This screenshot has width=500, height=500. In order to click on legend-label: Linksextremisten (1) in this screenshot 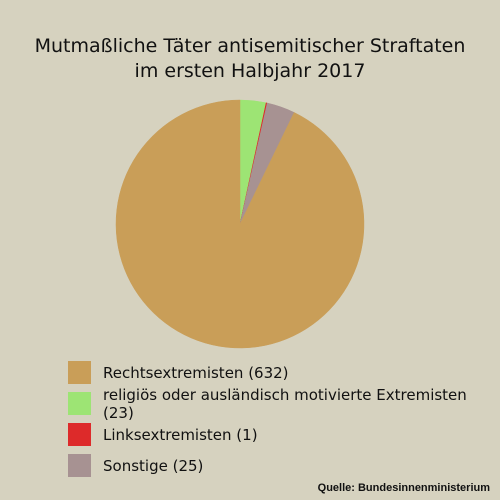, I will do `click(180, 434)`.